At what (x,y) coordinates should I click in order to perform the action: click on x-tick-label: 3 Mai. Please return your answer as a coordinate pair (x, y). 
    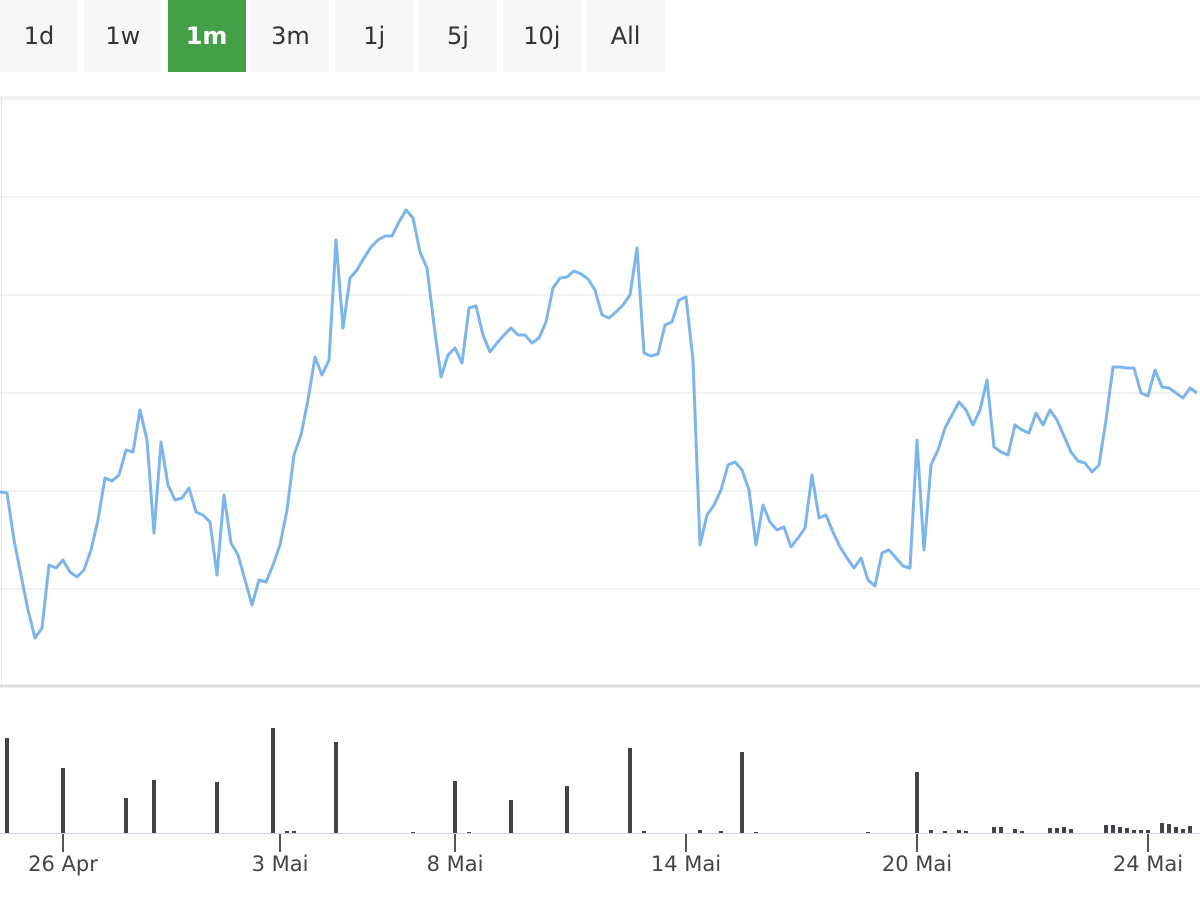
    Looking at the image, I should click on (280, 864).